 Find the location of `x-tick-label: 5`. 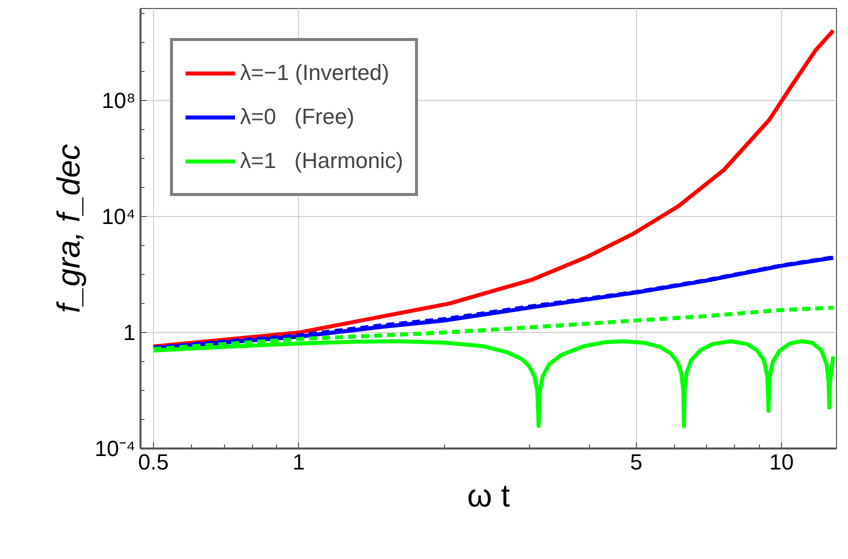

x-tick-label: 5 is located at coordinates (636, 462).